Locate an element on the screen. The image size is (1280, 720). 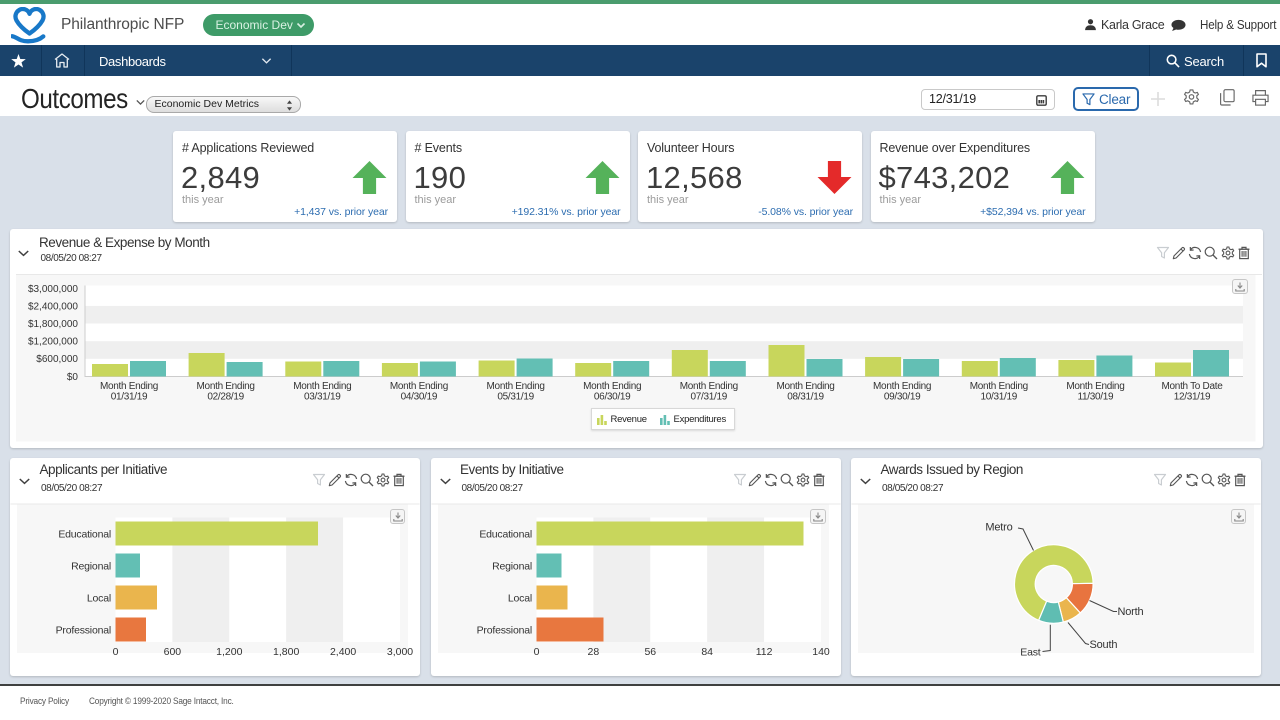
svg-text: 600 is located at coordinates (173, 652).